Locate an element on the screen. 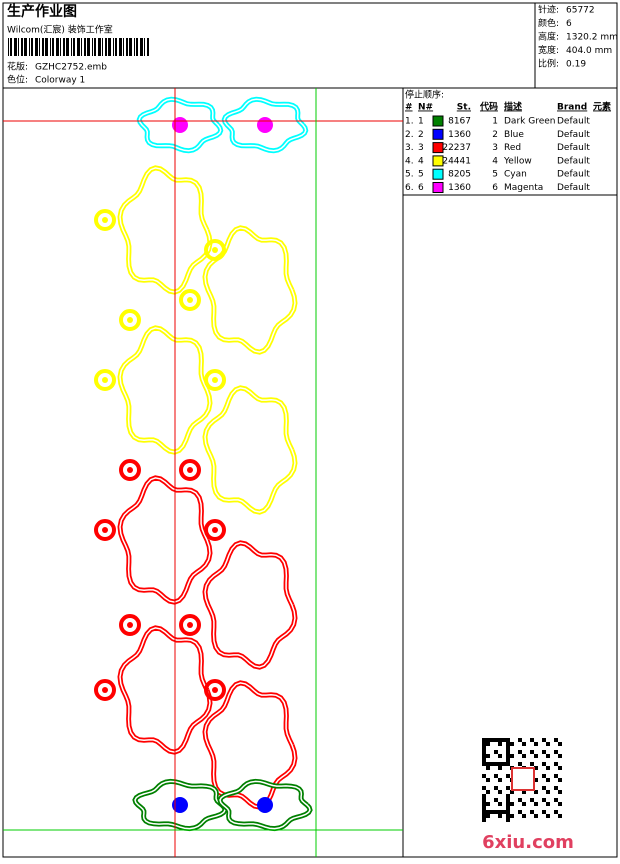  column-header: St. is located at coordinates (464, 108).